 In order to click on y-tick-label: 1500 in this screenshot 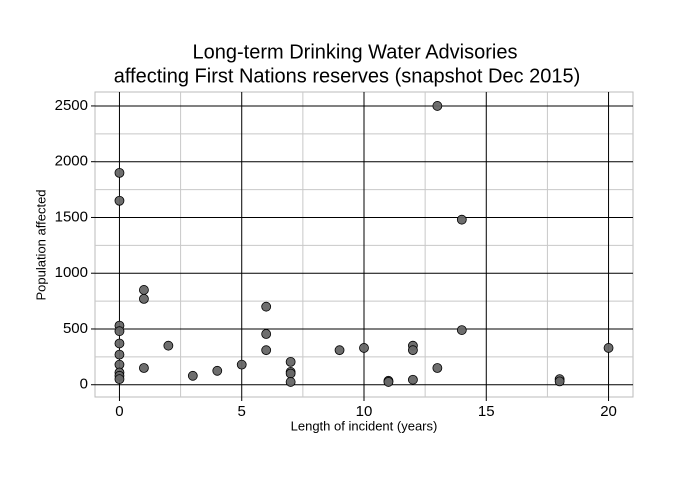, I will do `click(71, 216)`.